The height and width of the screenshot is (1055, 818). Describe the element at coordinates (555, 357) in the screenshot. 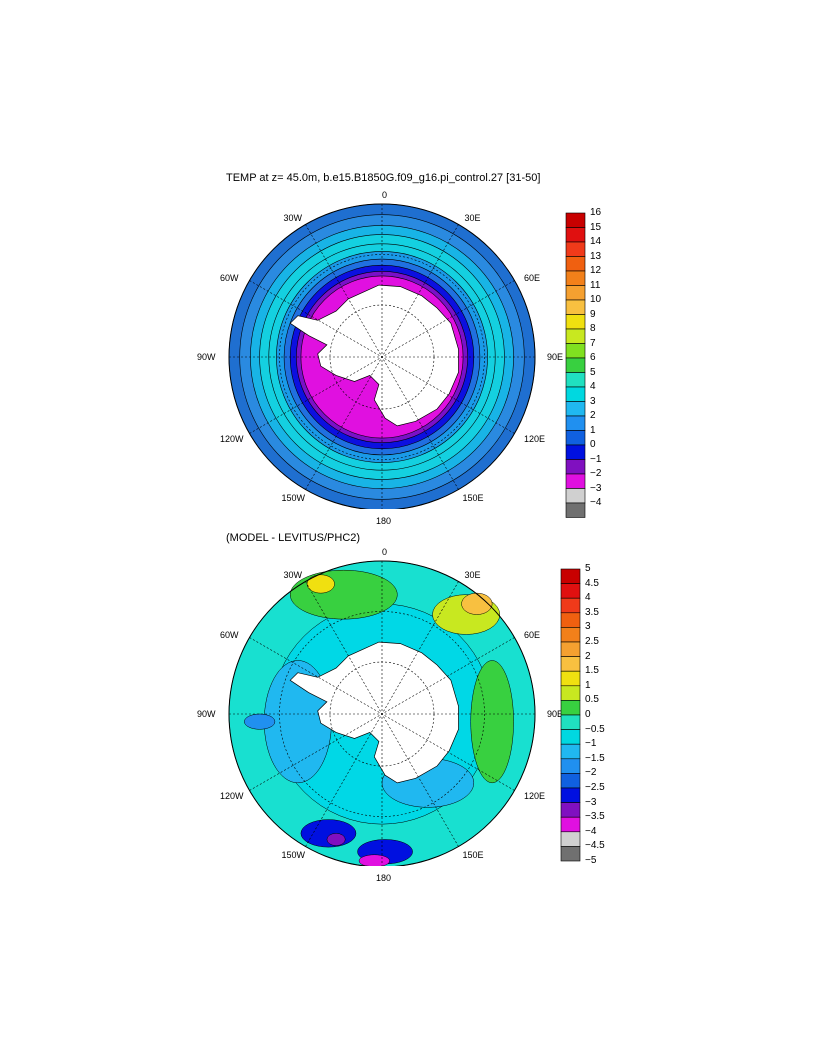

I see `longitude-label: 90E` at that location.